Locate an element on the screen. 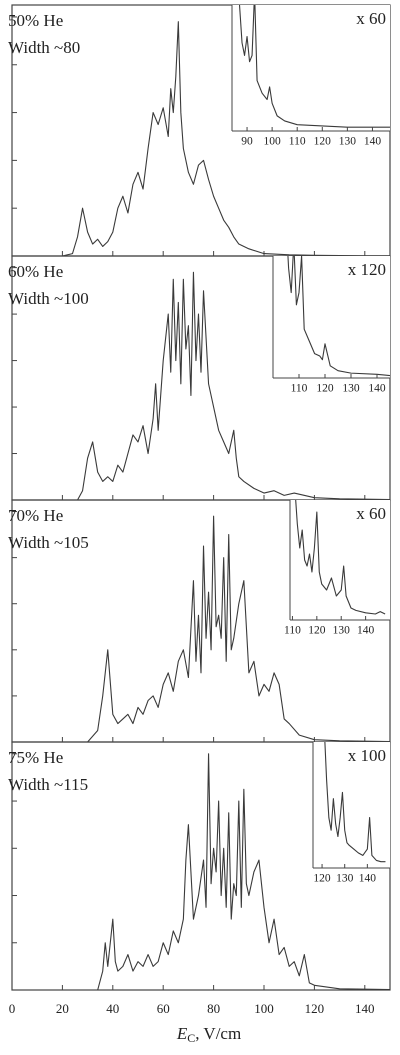  x-tick-label: 60 is located at coordinates (163, 1008).